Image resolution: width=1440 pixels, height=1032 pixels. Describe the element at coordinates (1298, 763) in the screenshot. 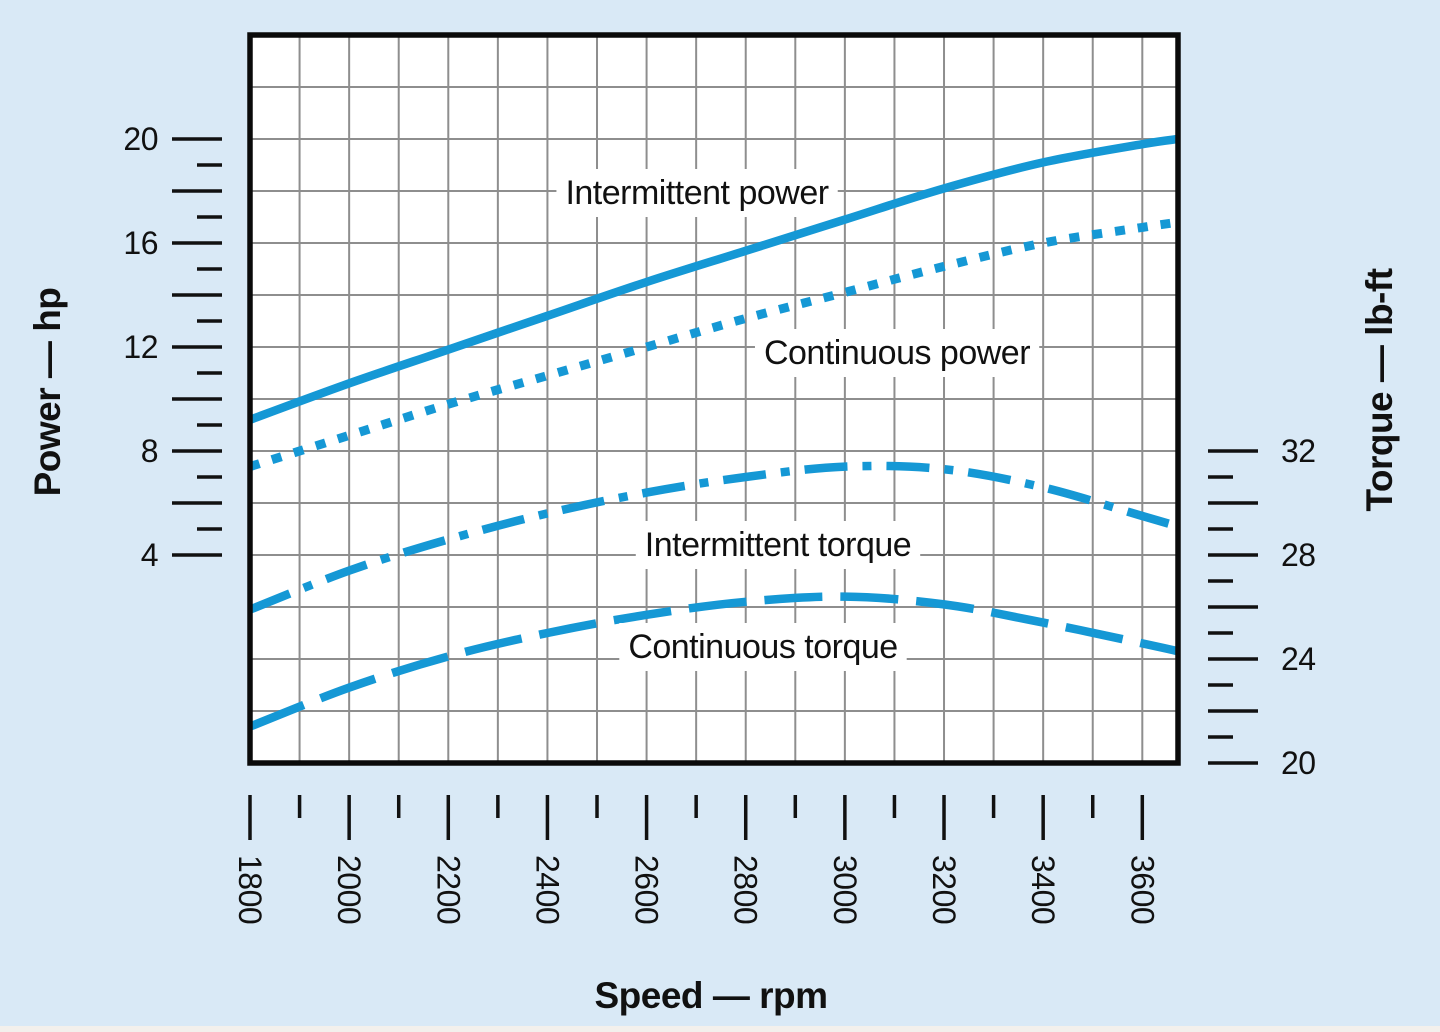

I see `y-right-tick-label: 20` at that location.